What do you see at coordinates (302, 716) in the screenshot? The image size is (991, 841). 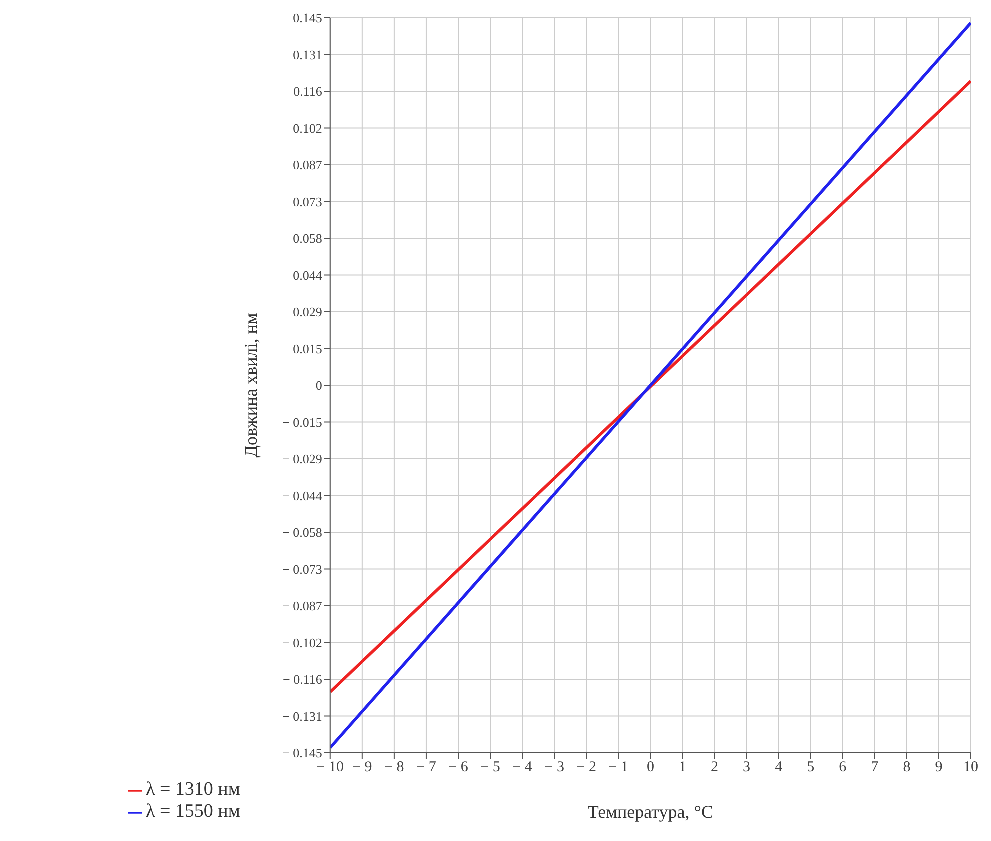 I see `y-tick-label: − 0.131` at bounding box center [302, 716].